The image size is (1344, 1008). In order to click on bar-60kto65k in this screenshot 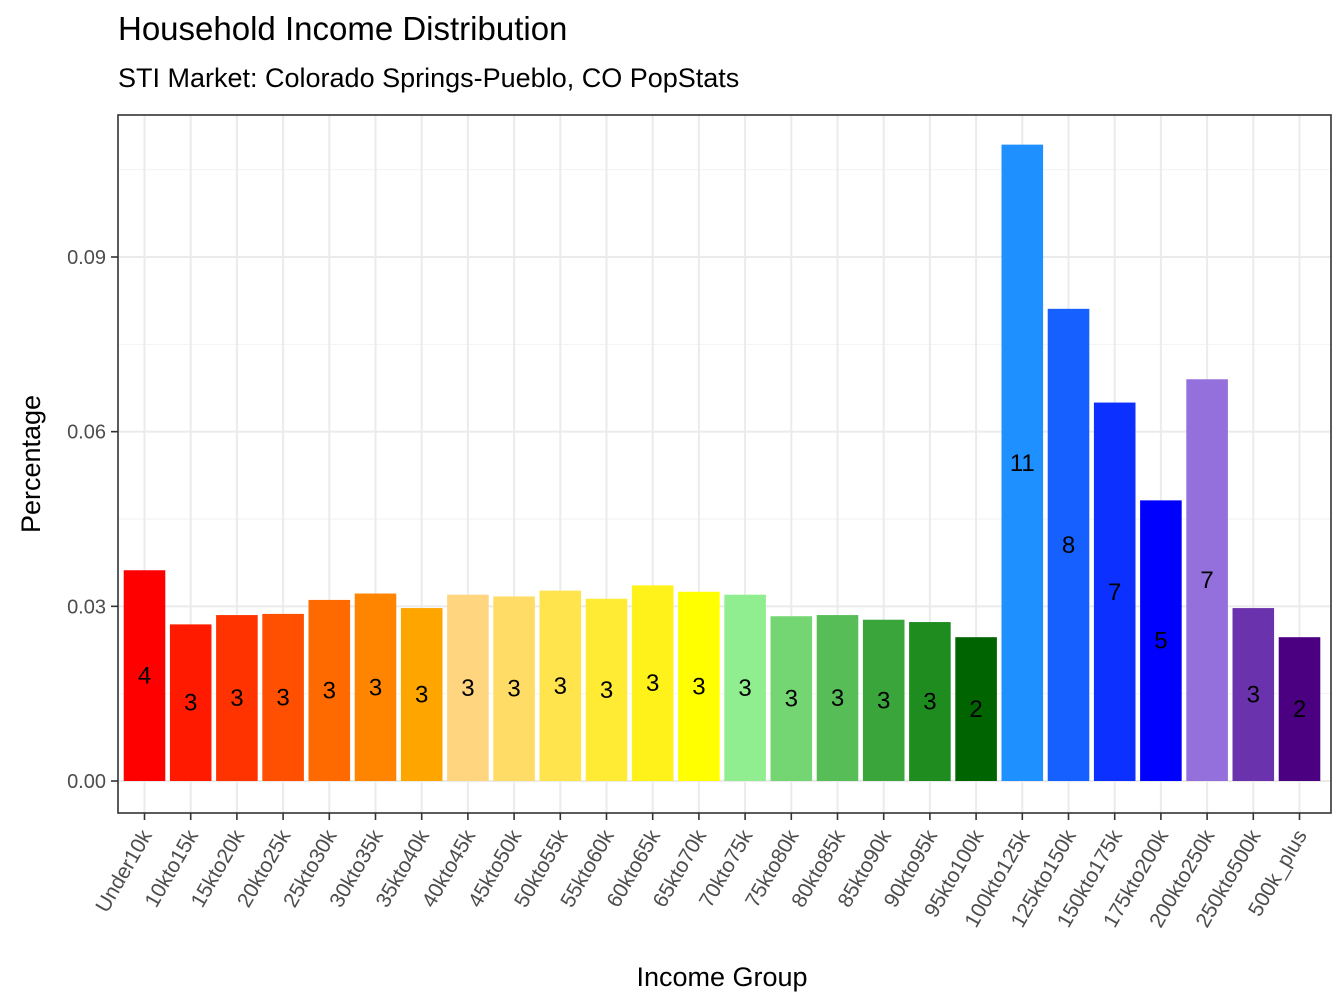, I will do `click(652, 683)`.